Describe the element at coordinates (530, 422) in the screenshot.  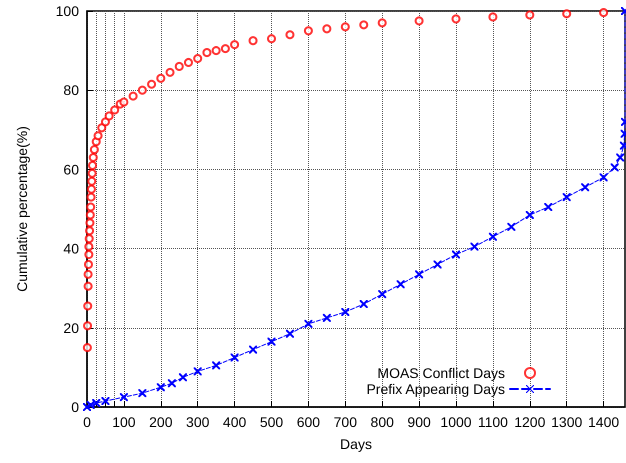
I see `x-tick-label: 1200` at that location.